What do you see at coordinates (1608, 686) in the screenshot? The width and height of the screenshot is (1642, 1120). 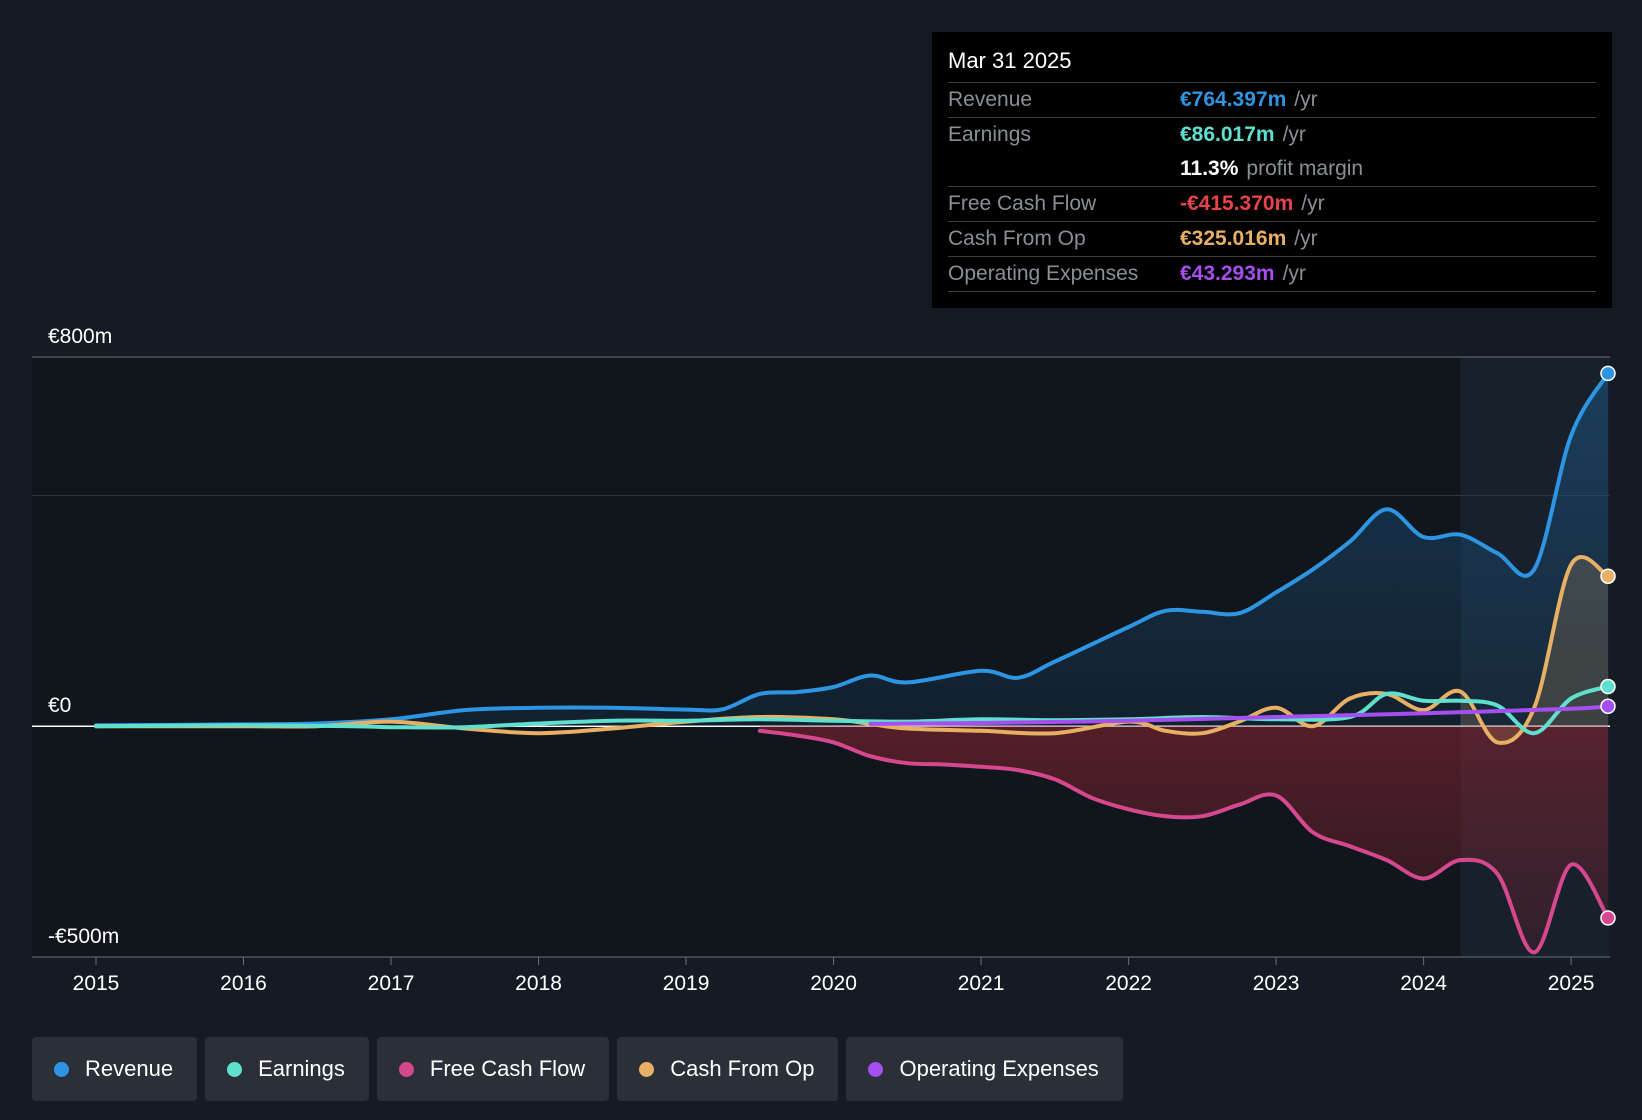 I see `earnings-endpoint` at bounding box center [1608, 686].